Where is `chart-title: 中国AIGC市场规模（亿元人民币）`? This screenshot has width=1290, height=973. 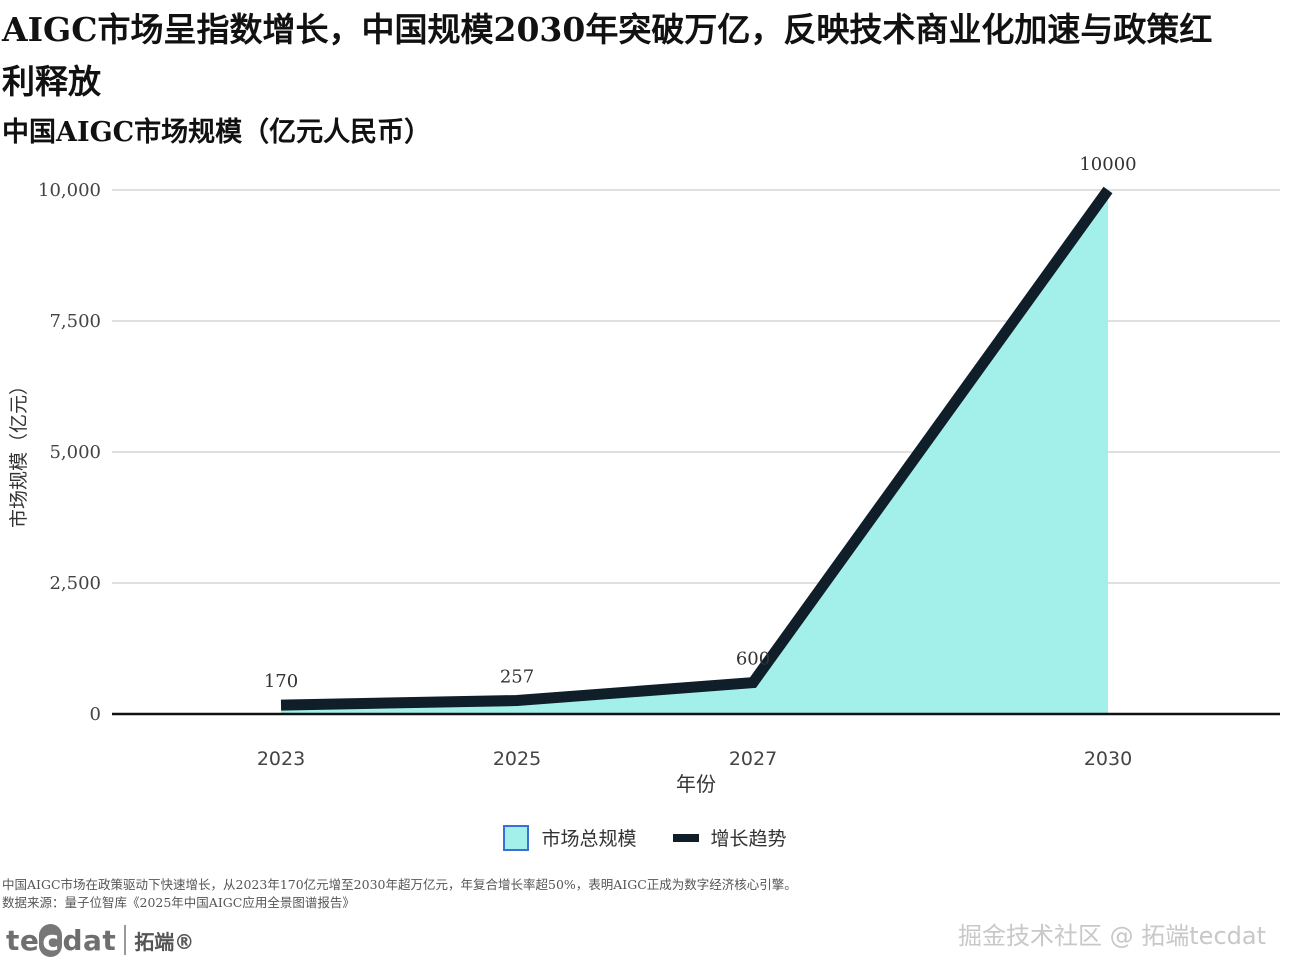
chart-title: 中国AIGC市场规模（亿元人民币） is located at coordinates (217, 132).